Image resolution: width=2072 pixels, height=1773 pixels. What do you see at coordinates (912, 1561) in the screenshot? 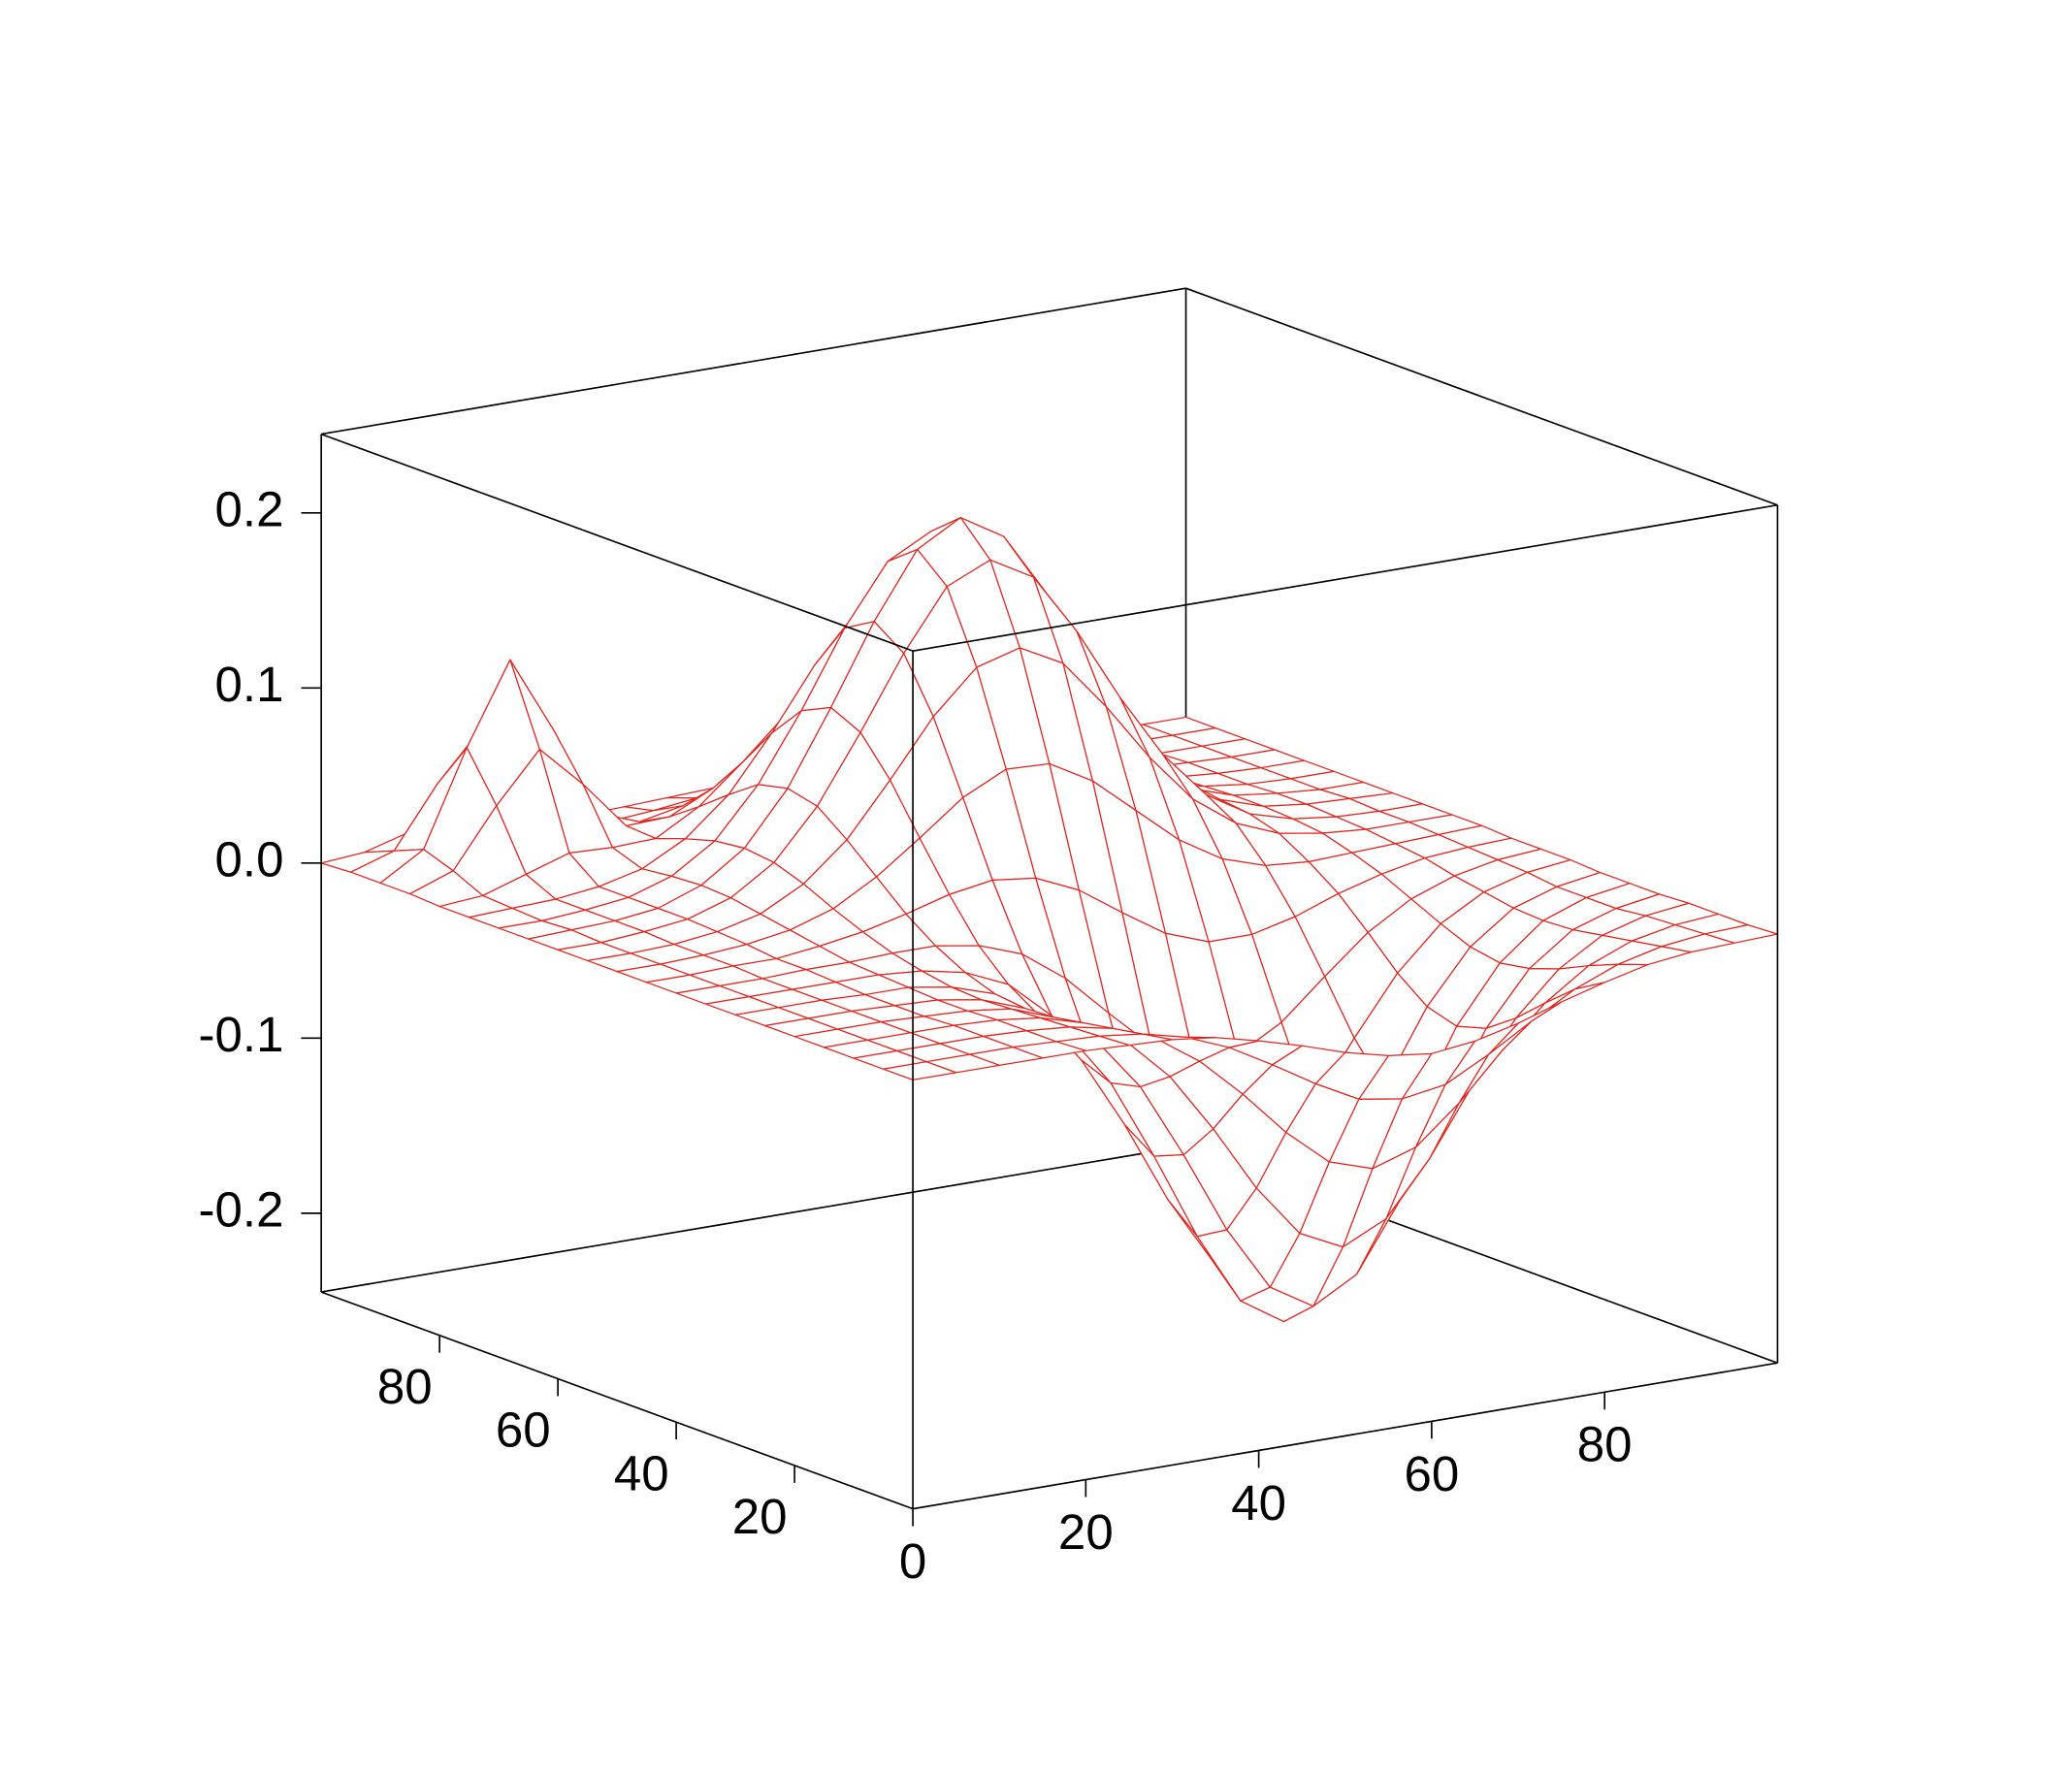
I see `x-tick-label: 0` at bounding box center [912, 1561].